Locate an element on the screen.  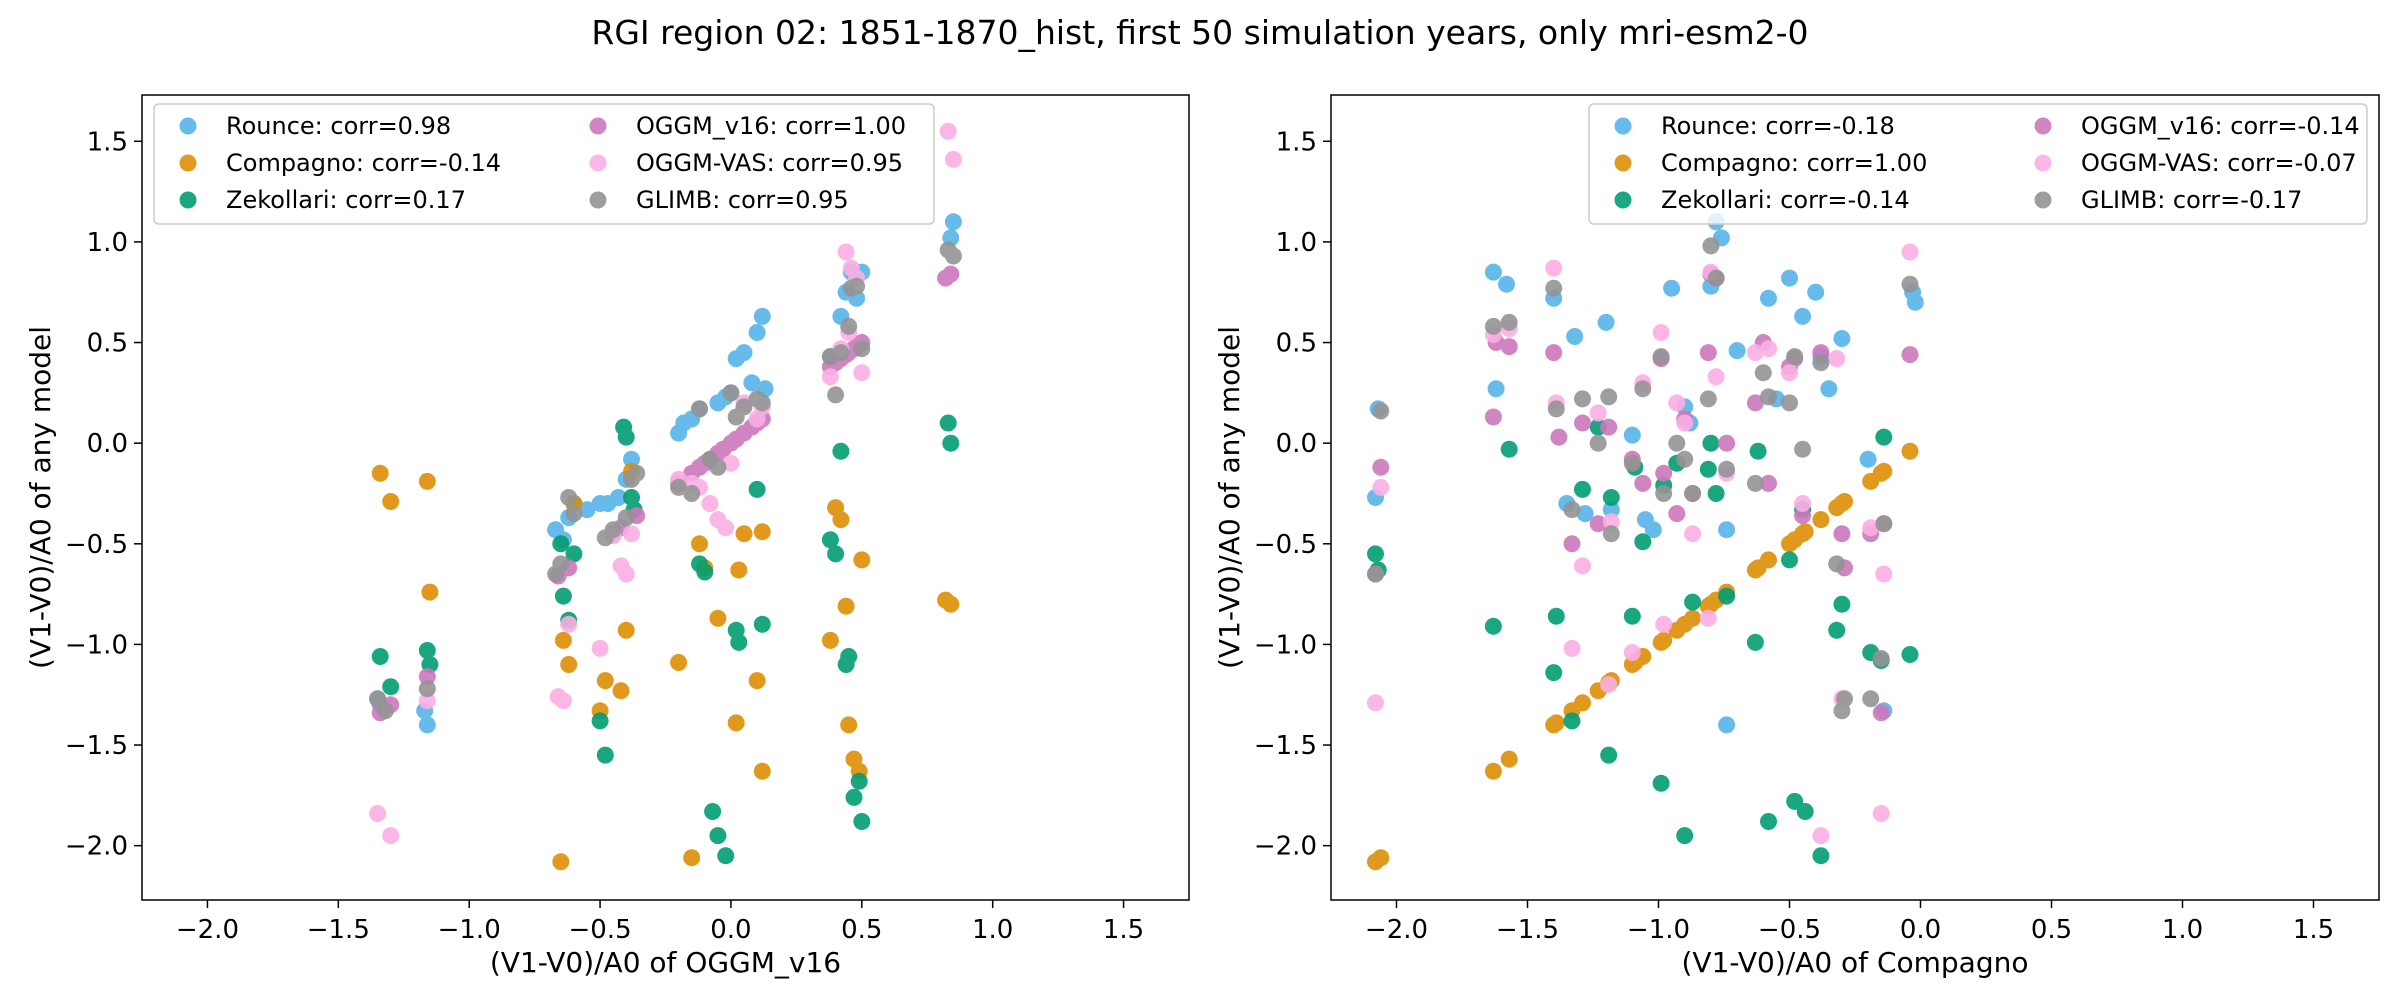
series-oggm-v16 is located at coordinates (665, 493).